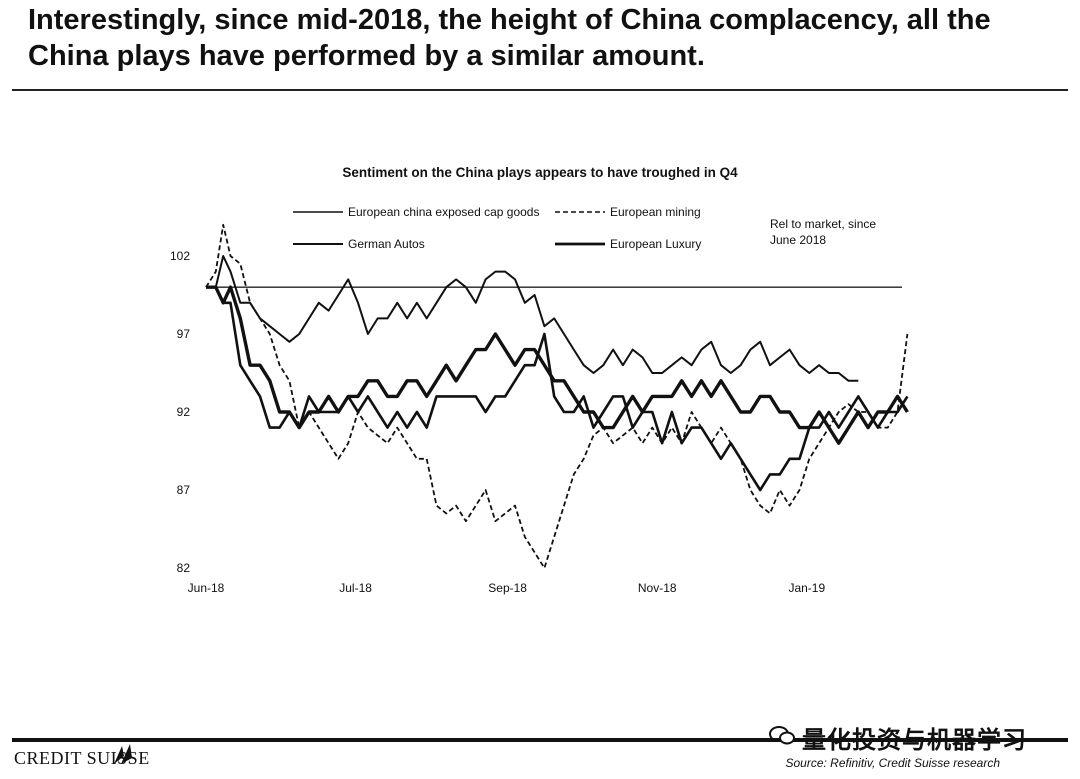 The image size is (1080, 779). Describe the element at coordinates (798, 240) in the screenshot. I see `chart-annotation-line-2: June 2018` at that location.